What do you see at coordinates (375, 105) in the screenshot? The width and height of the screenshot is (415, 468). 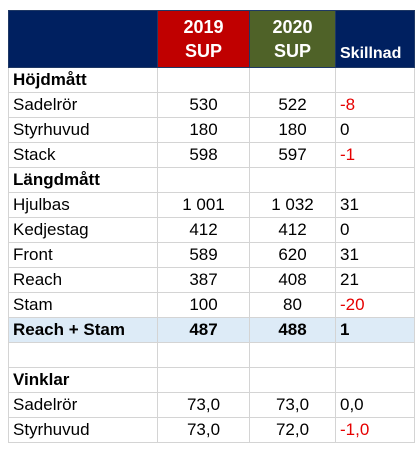 I see `value-diff: -8` at bounding box center [375, 105].